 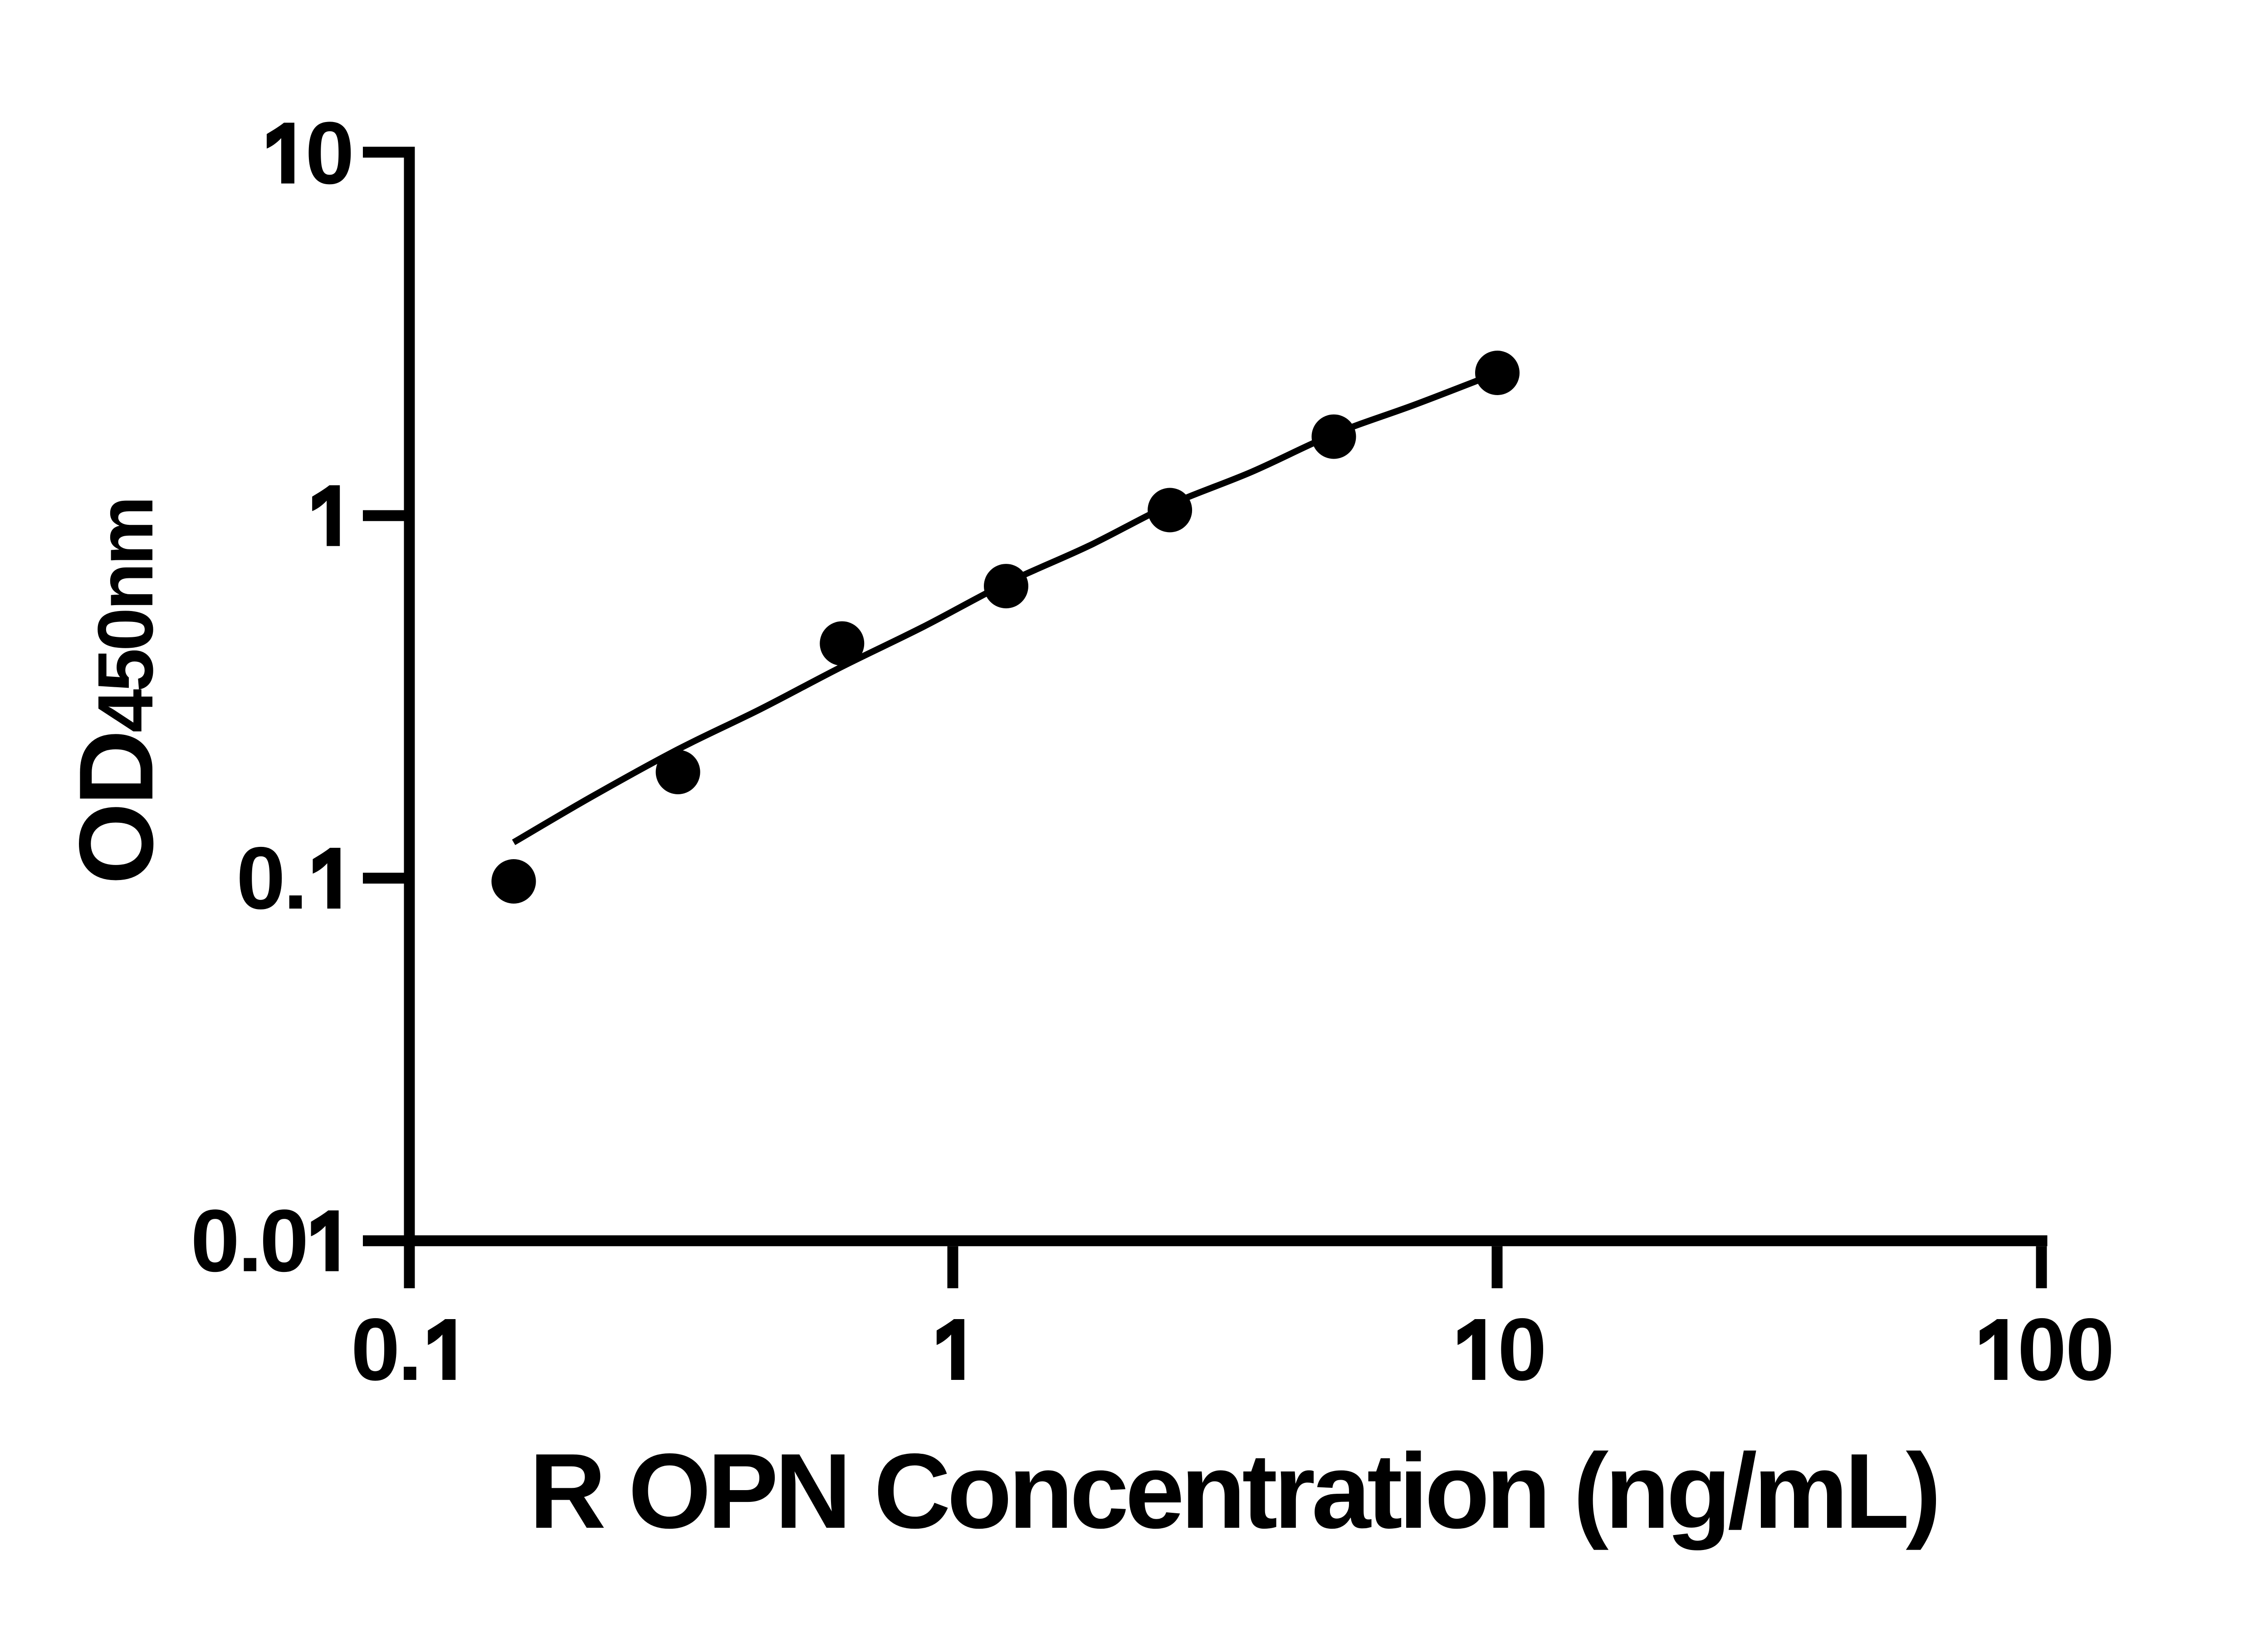 What do you see at coordinates (250, 1240) in the screenshot?
I see `svg-text: 0.0` at bounding box center [250, 1240].